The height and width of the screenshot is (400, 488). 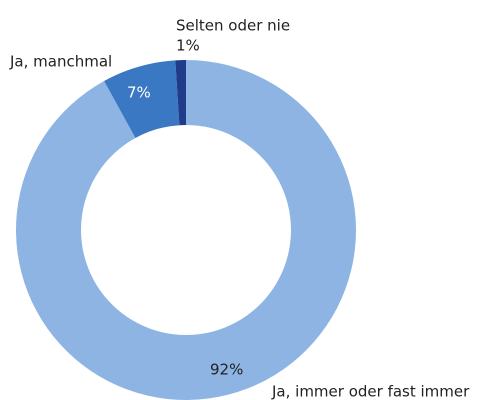 I want to click on category-label: Selten oder nie, so click(x=233, y=26).